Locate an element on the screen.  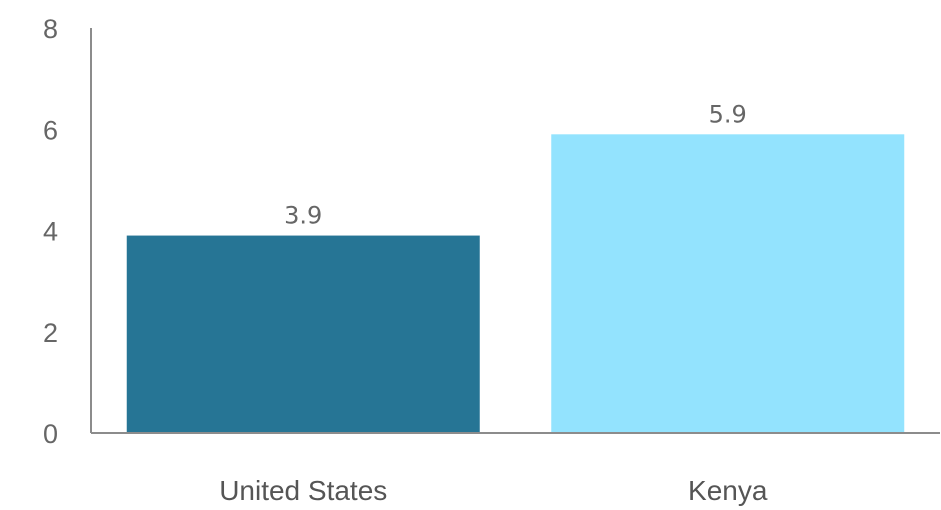
y-axis-ticks: 0 2 4 6 8 is located at coordinates (50, 231).